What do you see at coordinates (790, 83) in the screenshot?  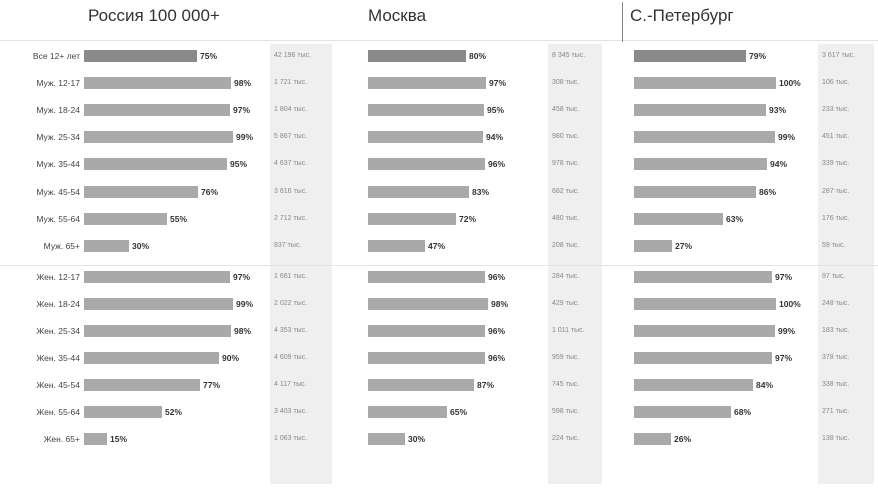 I see `value-label: 100%` at bounding box center [790, 83].